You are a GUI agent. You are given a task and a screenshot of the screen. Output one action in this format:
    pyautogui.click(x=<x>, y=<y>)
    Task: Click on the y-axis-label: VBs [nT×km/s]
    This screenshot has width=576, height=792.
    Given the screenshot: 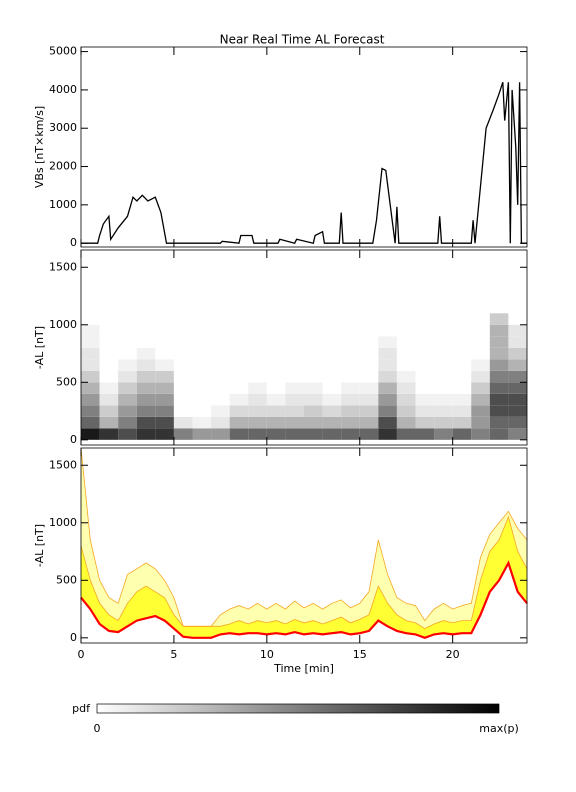 What is the action you would take?
    pyautogui.click(x=39, y=147)
    